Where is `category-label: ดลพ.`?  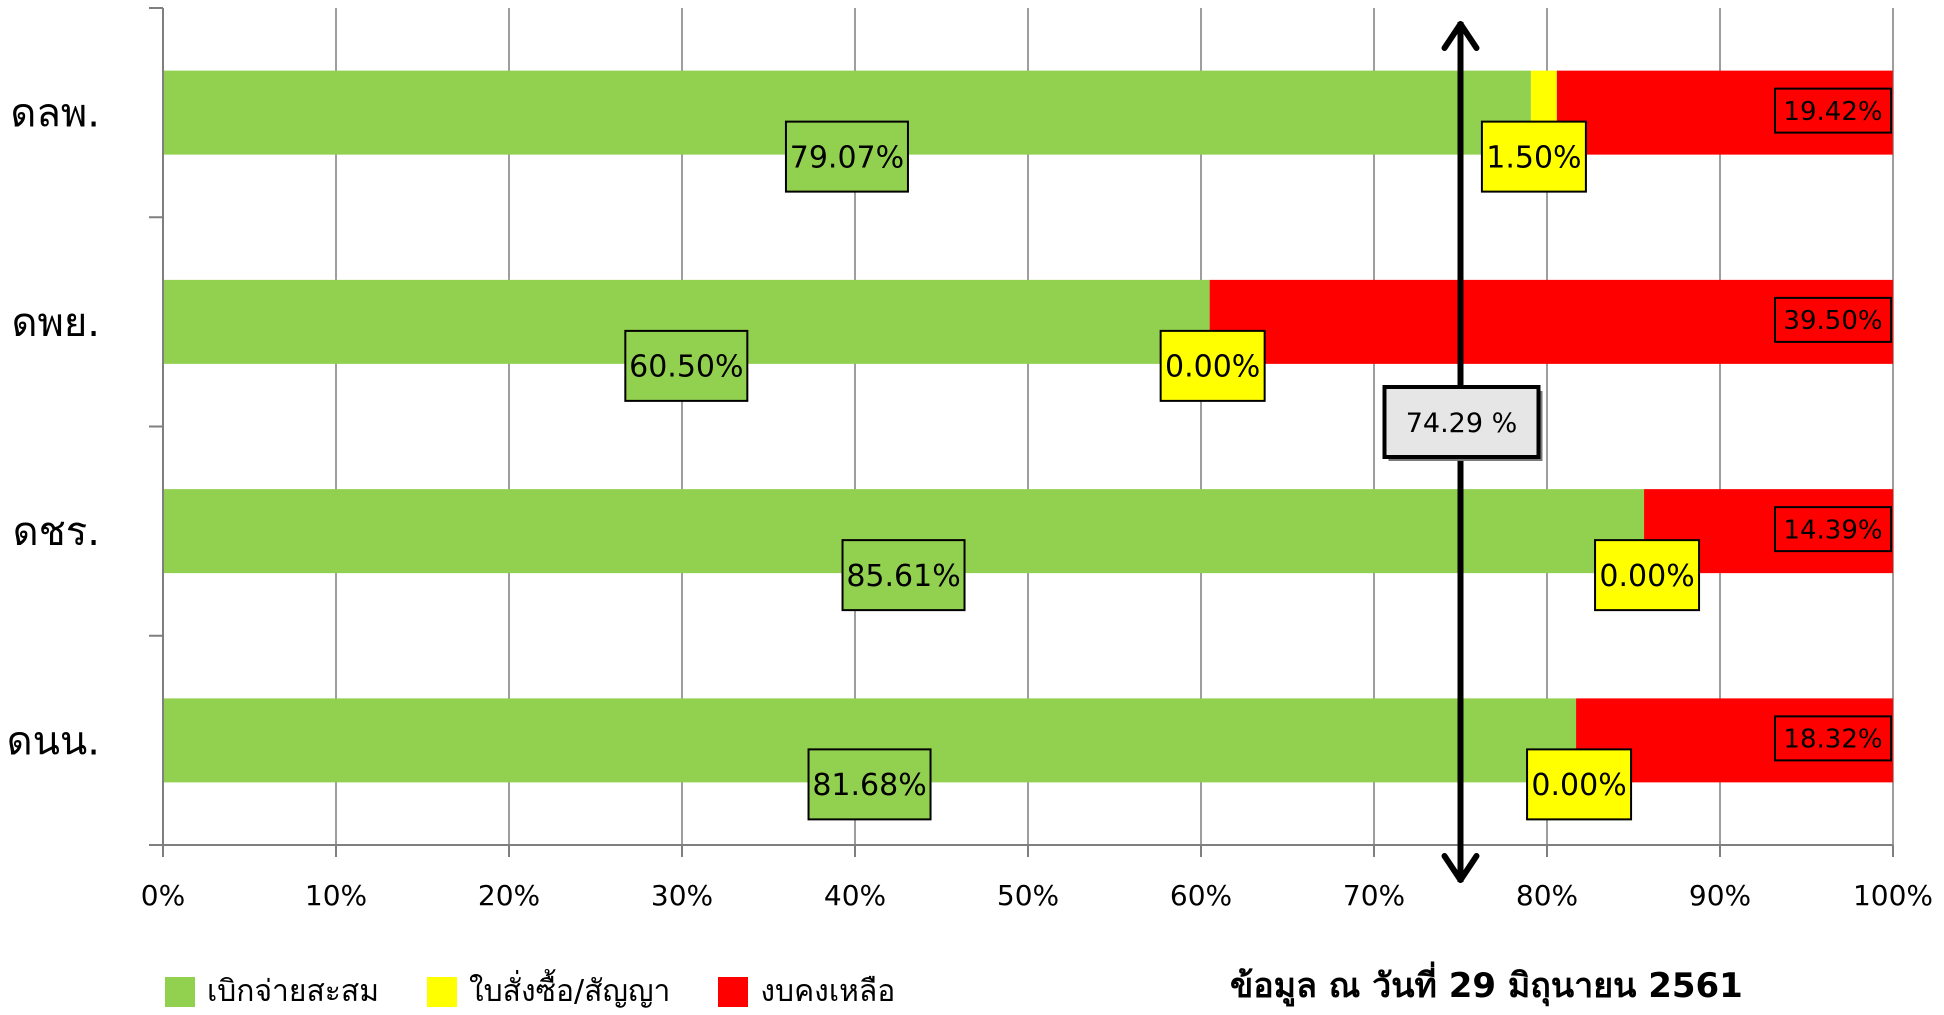
category-label: ดลพ. is located at coordinates (55, 114).